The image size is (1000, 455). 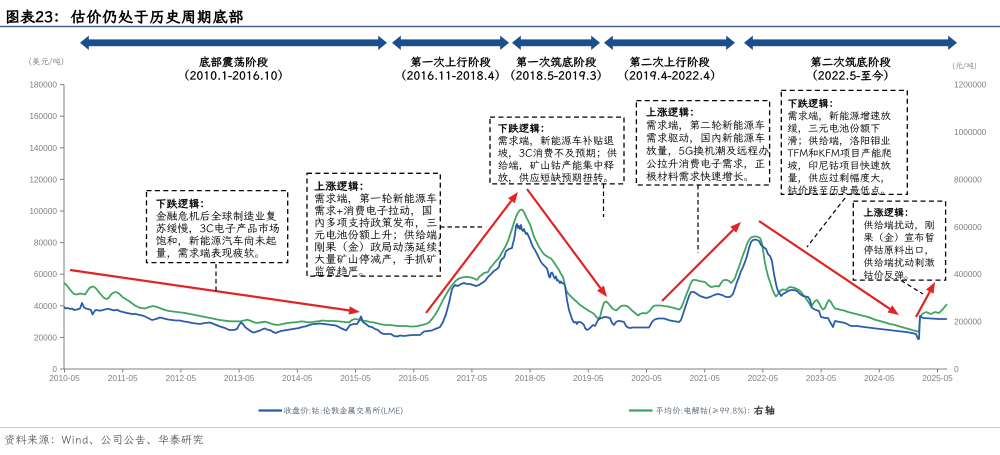 What do you see at coordinates (704, 378) in the screenshot?
I see `svg-text: 2021-05` at bounding box center [704, 378].